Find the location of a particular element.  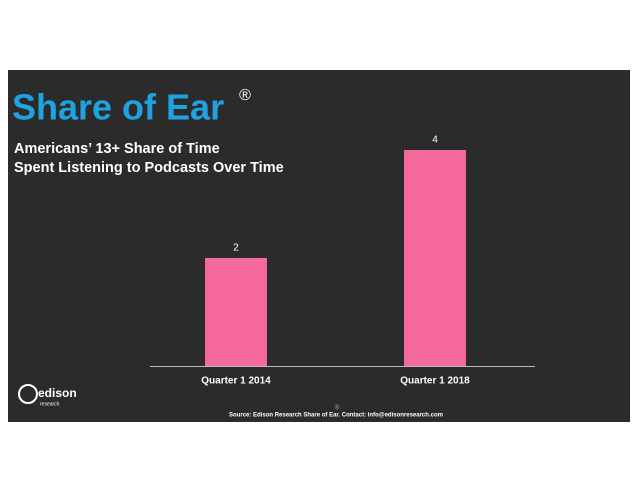

value-label: 4 is located at coordinates (435, 140).